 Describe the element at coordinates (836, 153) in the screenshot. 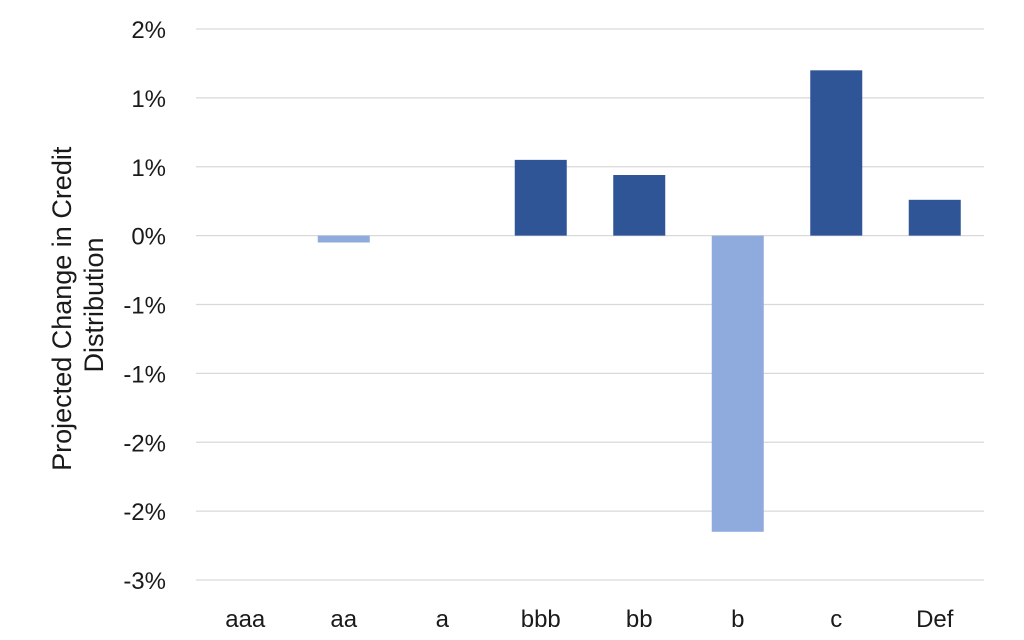

I see `bar-c` at that location.